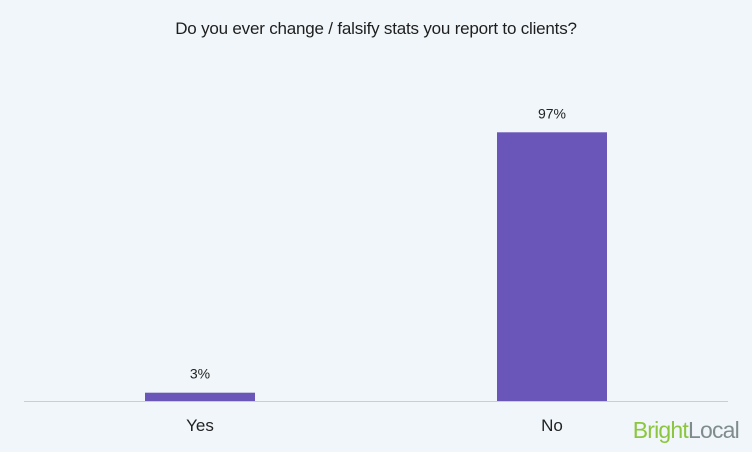 This screenshot has width=752, height=452. I want to click on bar-yes, so click(200, 396).